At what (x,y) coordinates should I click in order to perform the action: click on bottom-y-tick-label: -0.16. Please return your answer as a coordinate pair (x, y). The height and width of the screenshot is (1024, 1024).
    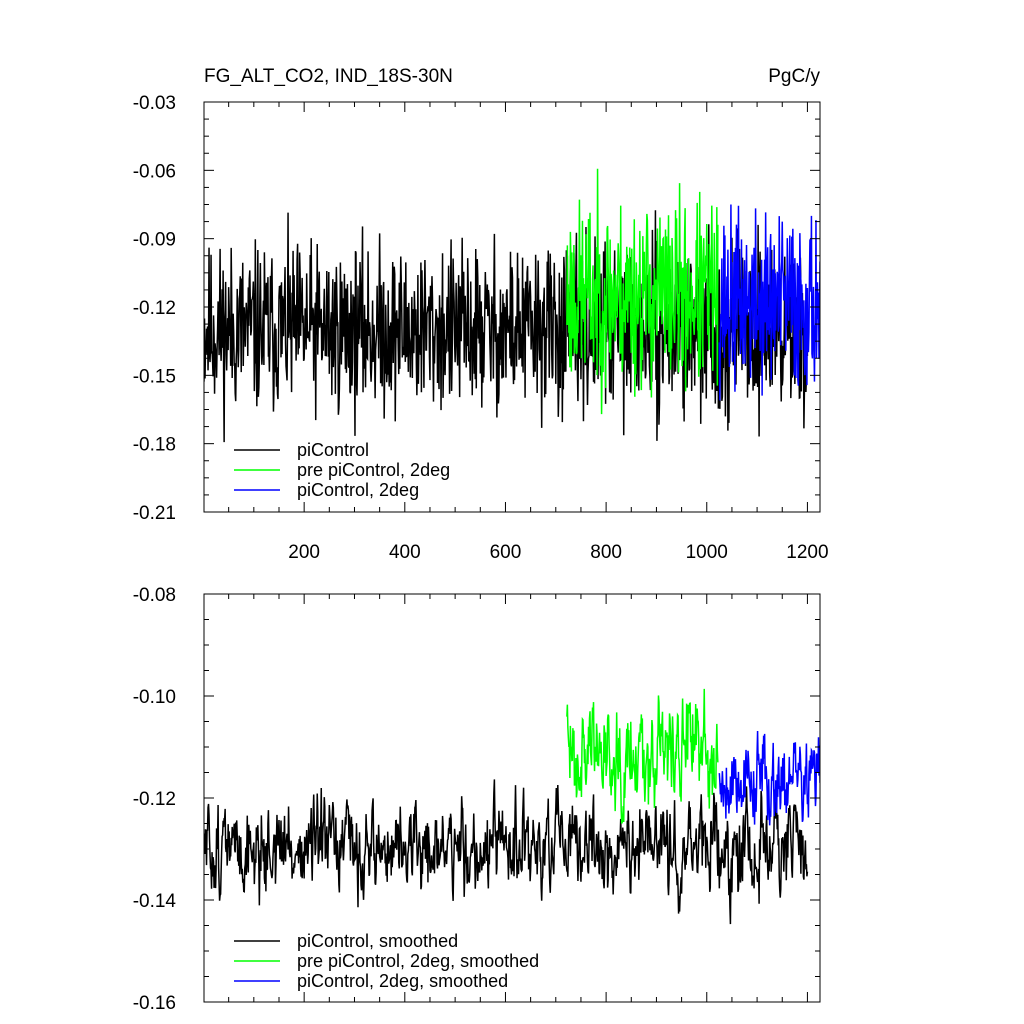
    Looking at the image, I should click on (154, 1003).